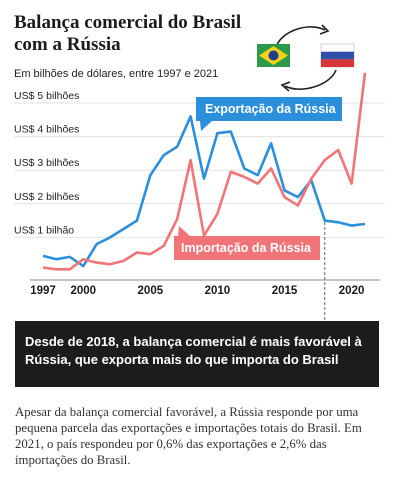 The width and height of the screenshot is (402, 487). What do you see at coordinates (310, 79) in the screenshot?
I see `cycle-arrow-bottom-icon` at bounding box center [310, 79].